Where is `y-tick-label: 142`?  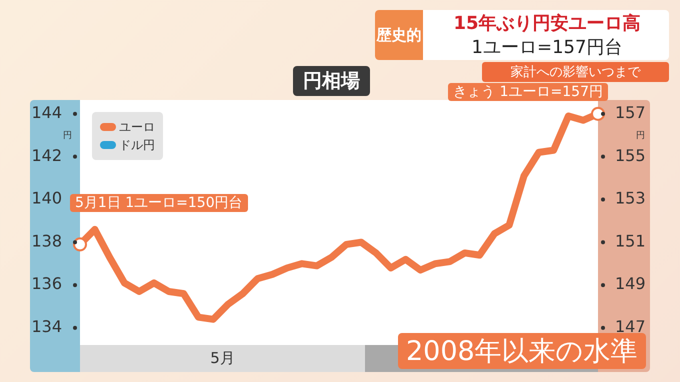 y-tick-label: 142 is located at coordinates (46, 155).